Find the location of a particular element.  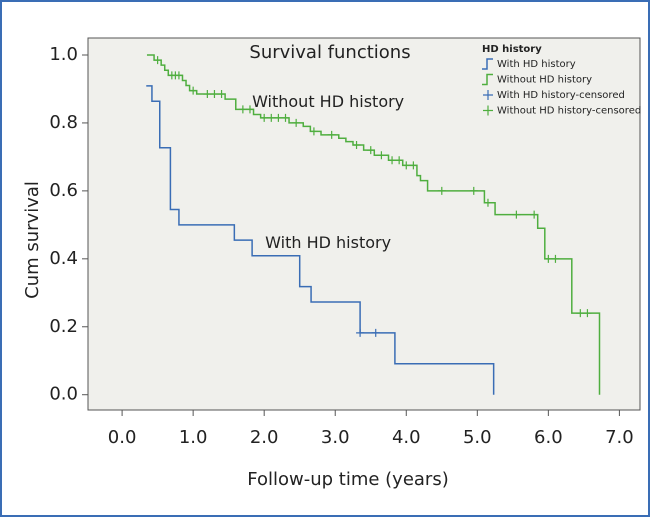

y-tick-label: 0.4 is located at coordinates (63, 258).